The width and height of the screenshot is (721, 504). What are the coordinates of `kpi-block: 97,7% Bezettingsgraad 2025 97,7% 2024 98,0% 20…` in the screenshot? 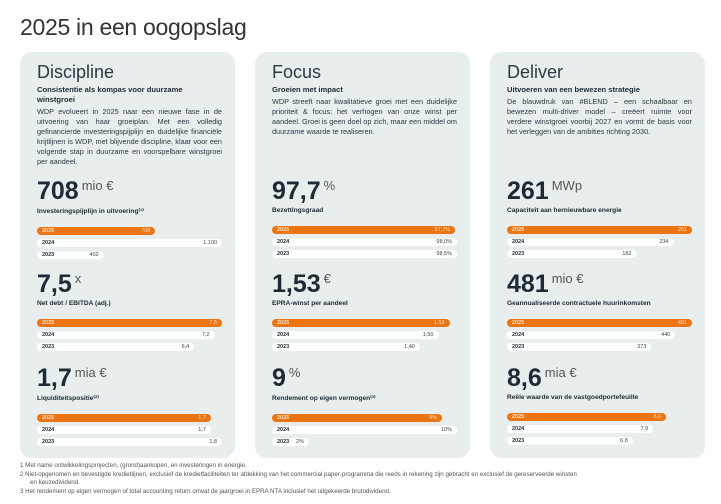 It's located at (364, 219).